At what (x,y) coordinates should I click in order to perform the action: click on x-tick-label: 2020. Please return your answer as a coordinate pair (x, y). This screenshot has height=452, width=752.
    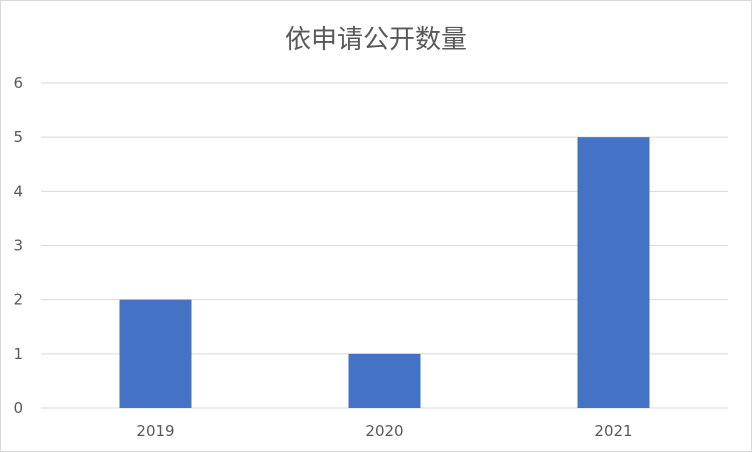
    Looking at the image, I should click on (384, 431).